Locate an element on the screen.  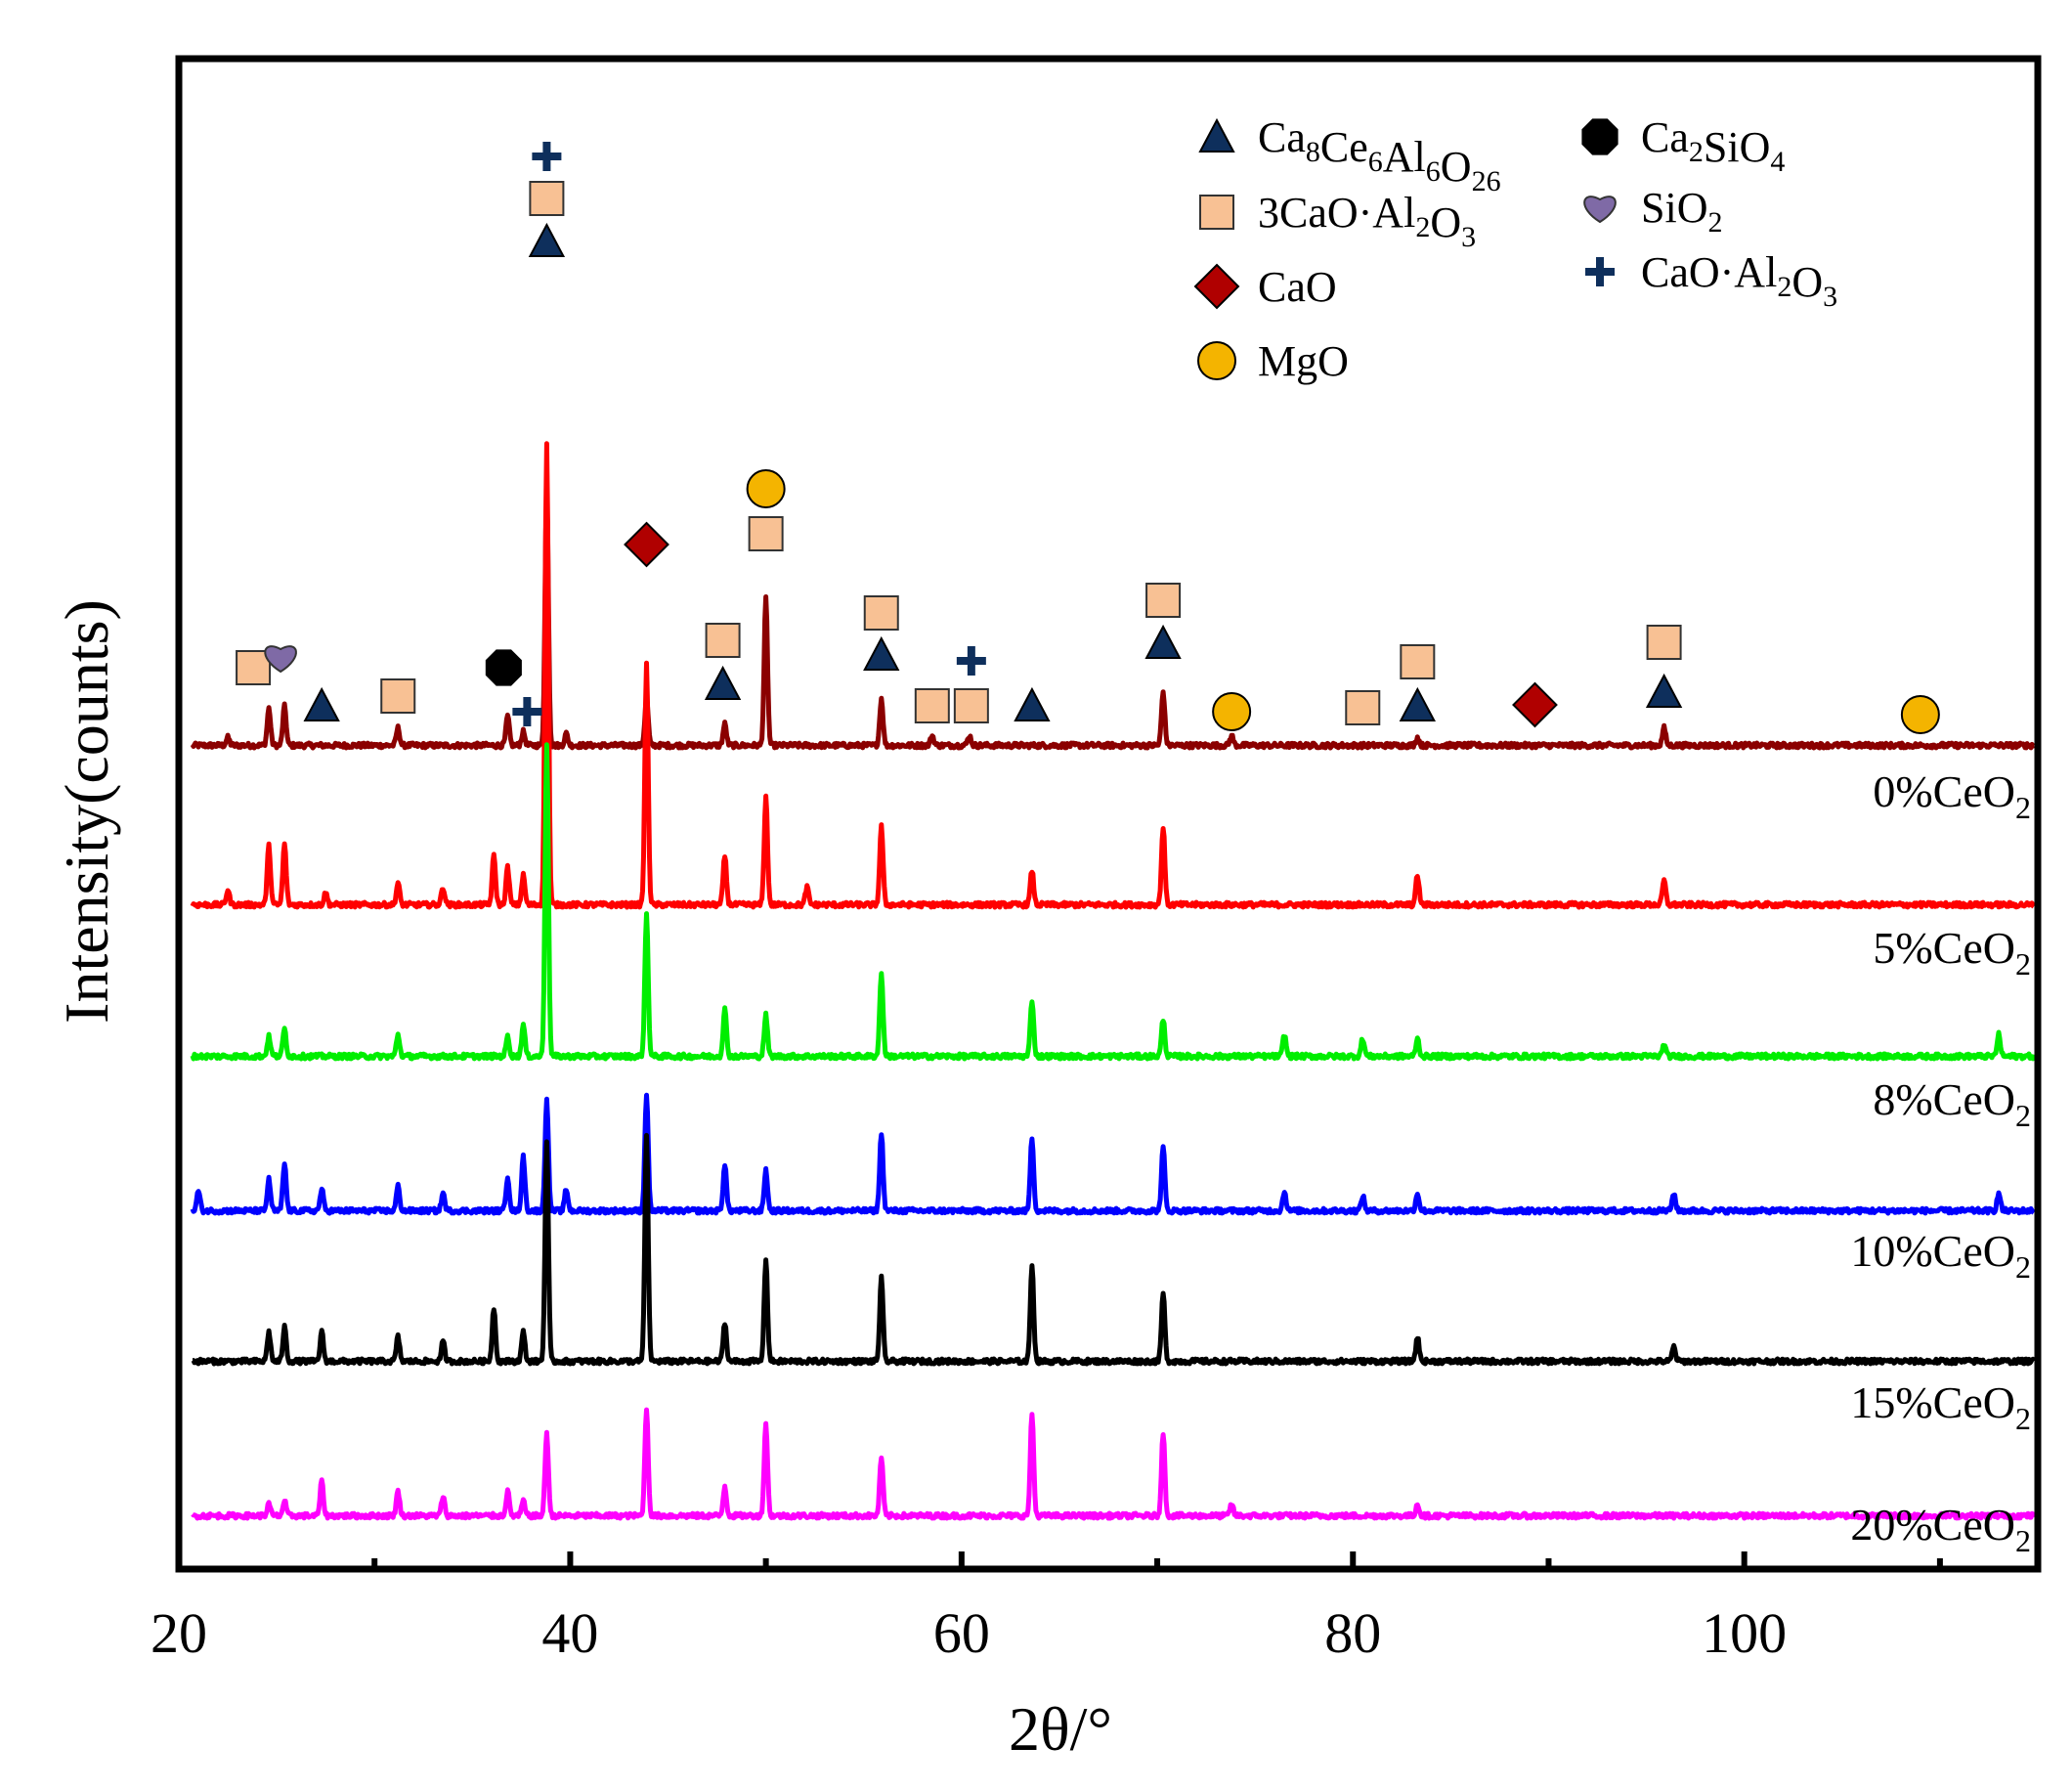
x-axis: 20 40 60 80 100 is located at coordinates (1047, 1608).